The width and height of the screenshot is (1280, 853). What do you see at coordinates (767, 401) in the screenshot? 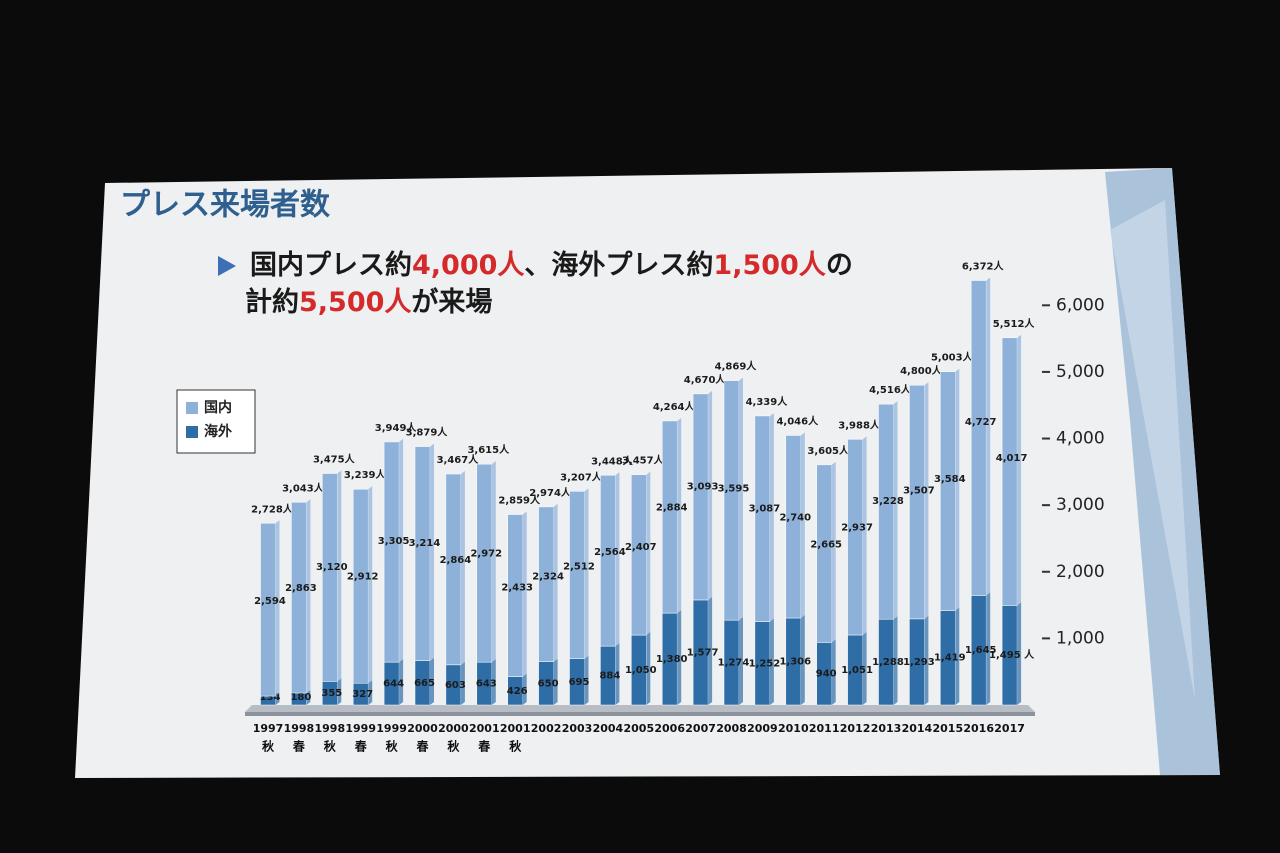
I see `total-label: 4,339人` at bounding box center [767, 401].